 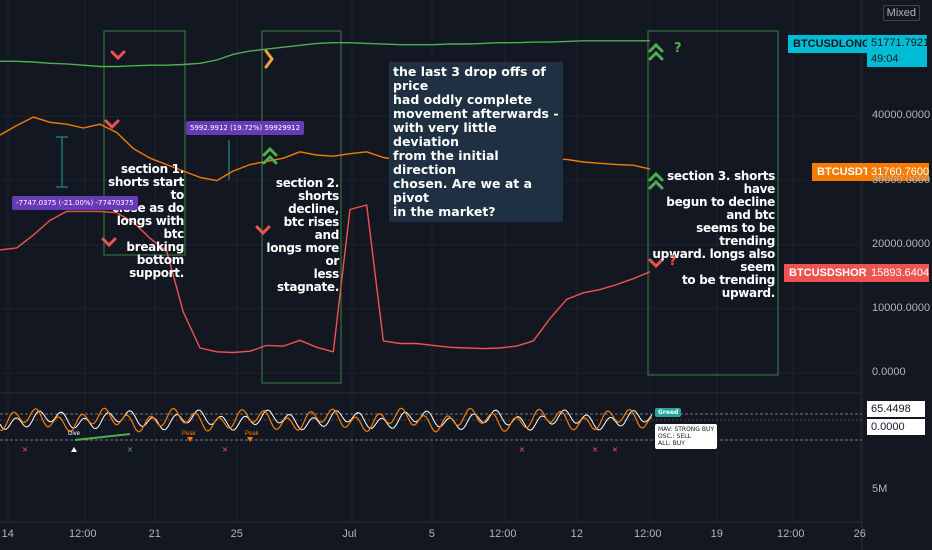 I want to click on measure-lines, so click(x=143, y=162).